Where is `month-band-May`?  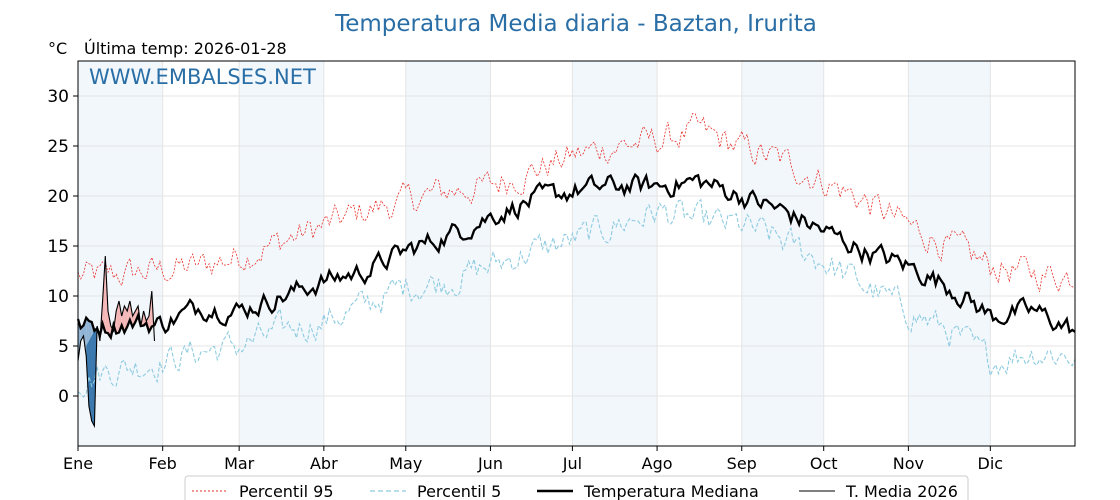 month-band-May is located at coordinates (448, 253).